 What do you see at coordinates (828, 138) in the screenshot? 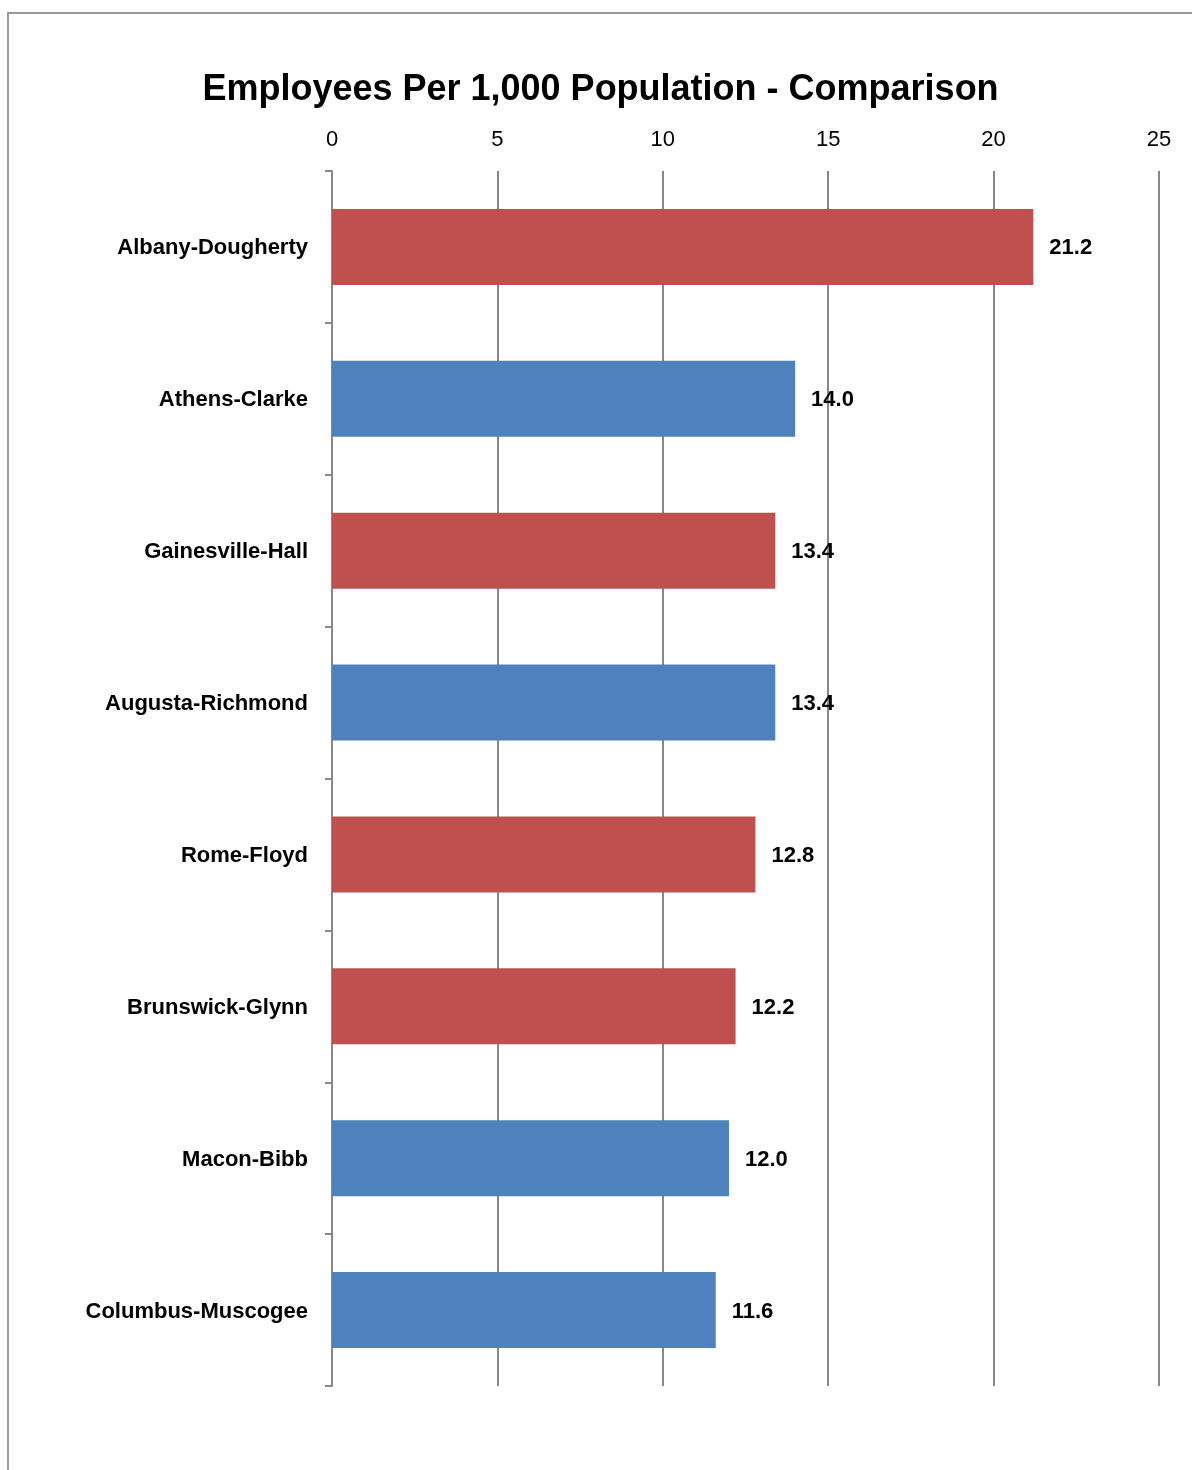
I see `x-tick-label: 15` at bounding box center [828, 138].